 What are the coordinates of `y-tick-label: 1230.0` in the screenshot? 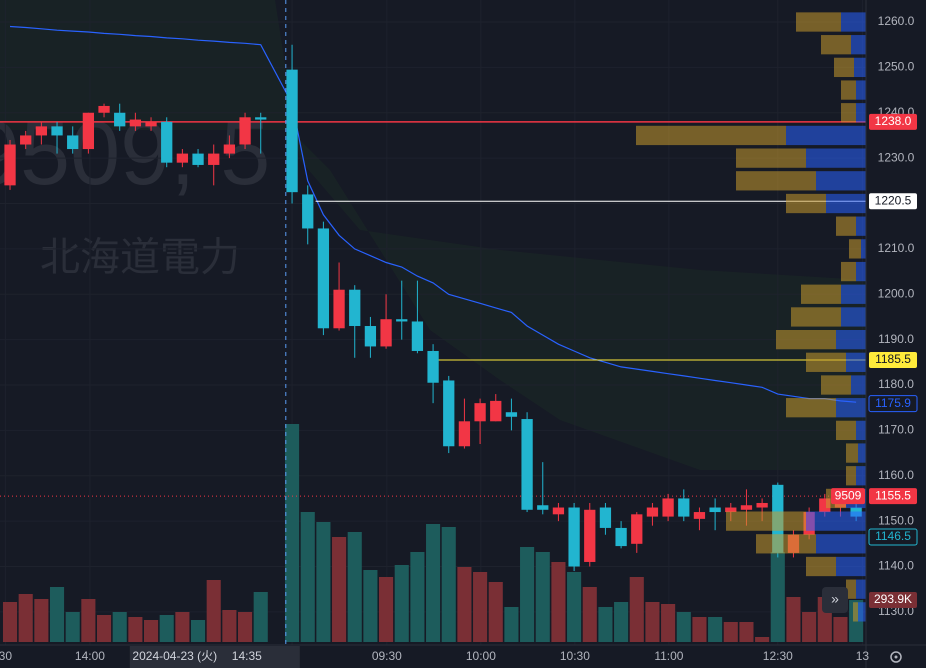 It's located at (896, 157).